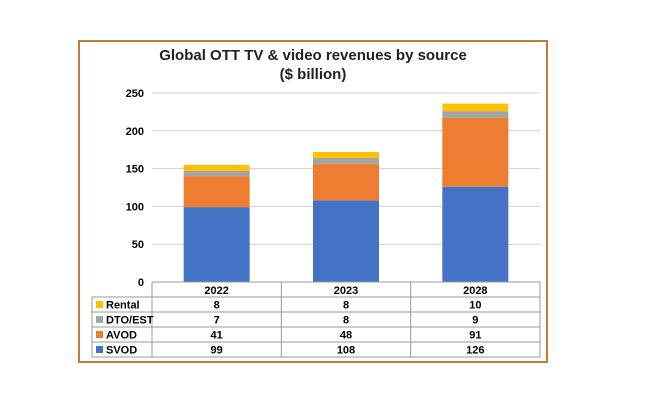  What do you see at coordinates (217, 351) in the screenshot?
I see `table-cell-value: 99` at bounding box center [217, 351].